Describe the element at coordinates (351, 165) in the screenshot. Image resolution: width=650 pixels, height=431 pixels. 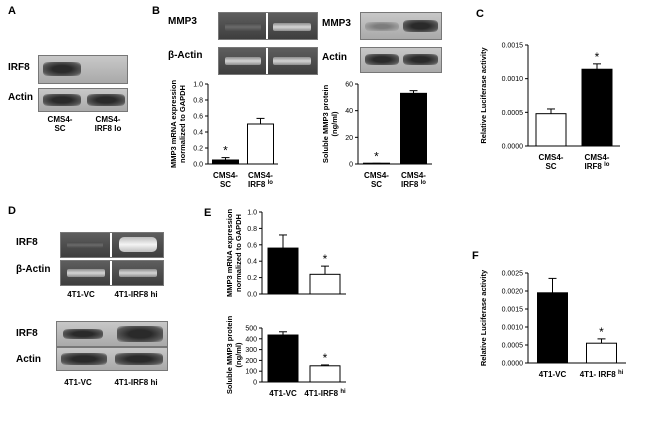
I see `y-tick-label-b2: 0` at that location.